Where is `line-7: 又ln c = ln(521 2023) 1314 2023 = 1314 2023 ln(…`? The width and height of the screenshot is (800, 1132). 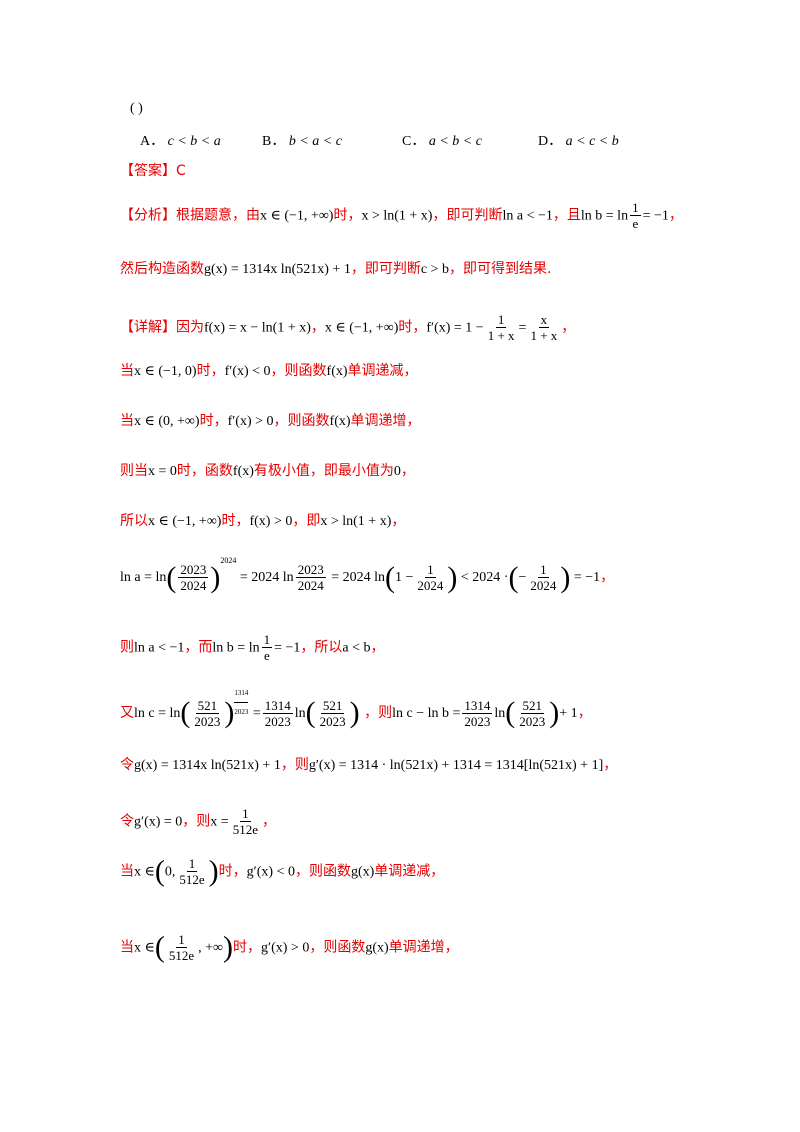
line-7: 又ln c = ln(521 2023) 1314 2023 = 1314 2023 ln(… is located at coordinates (356, 706).